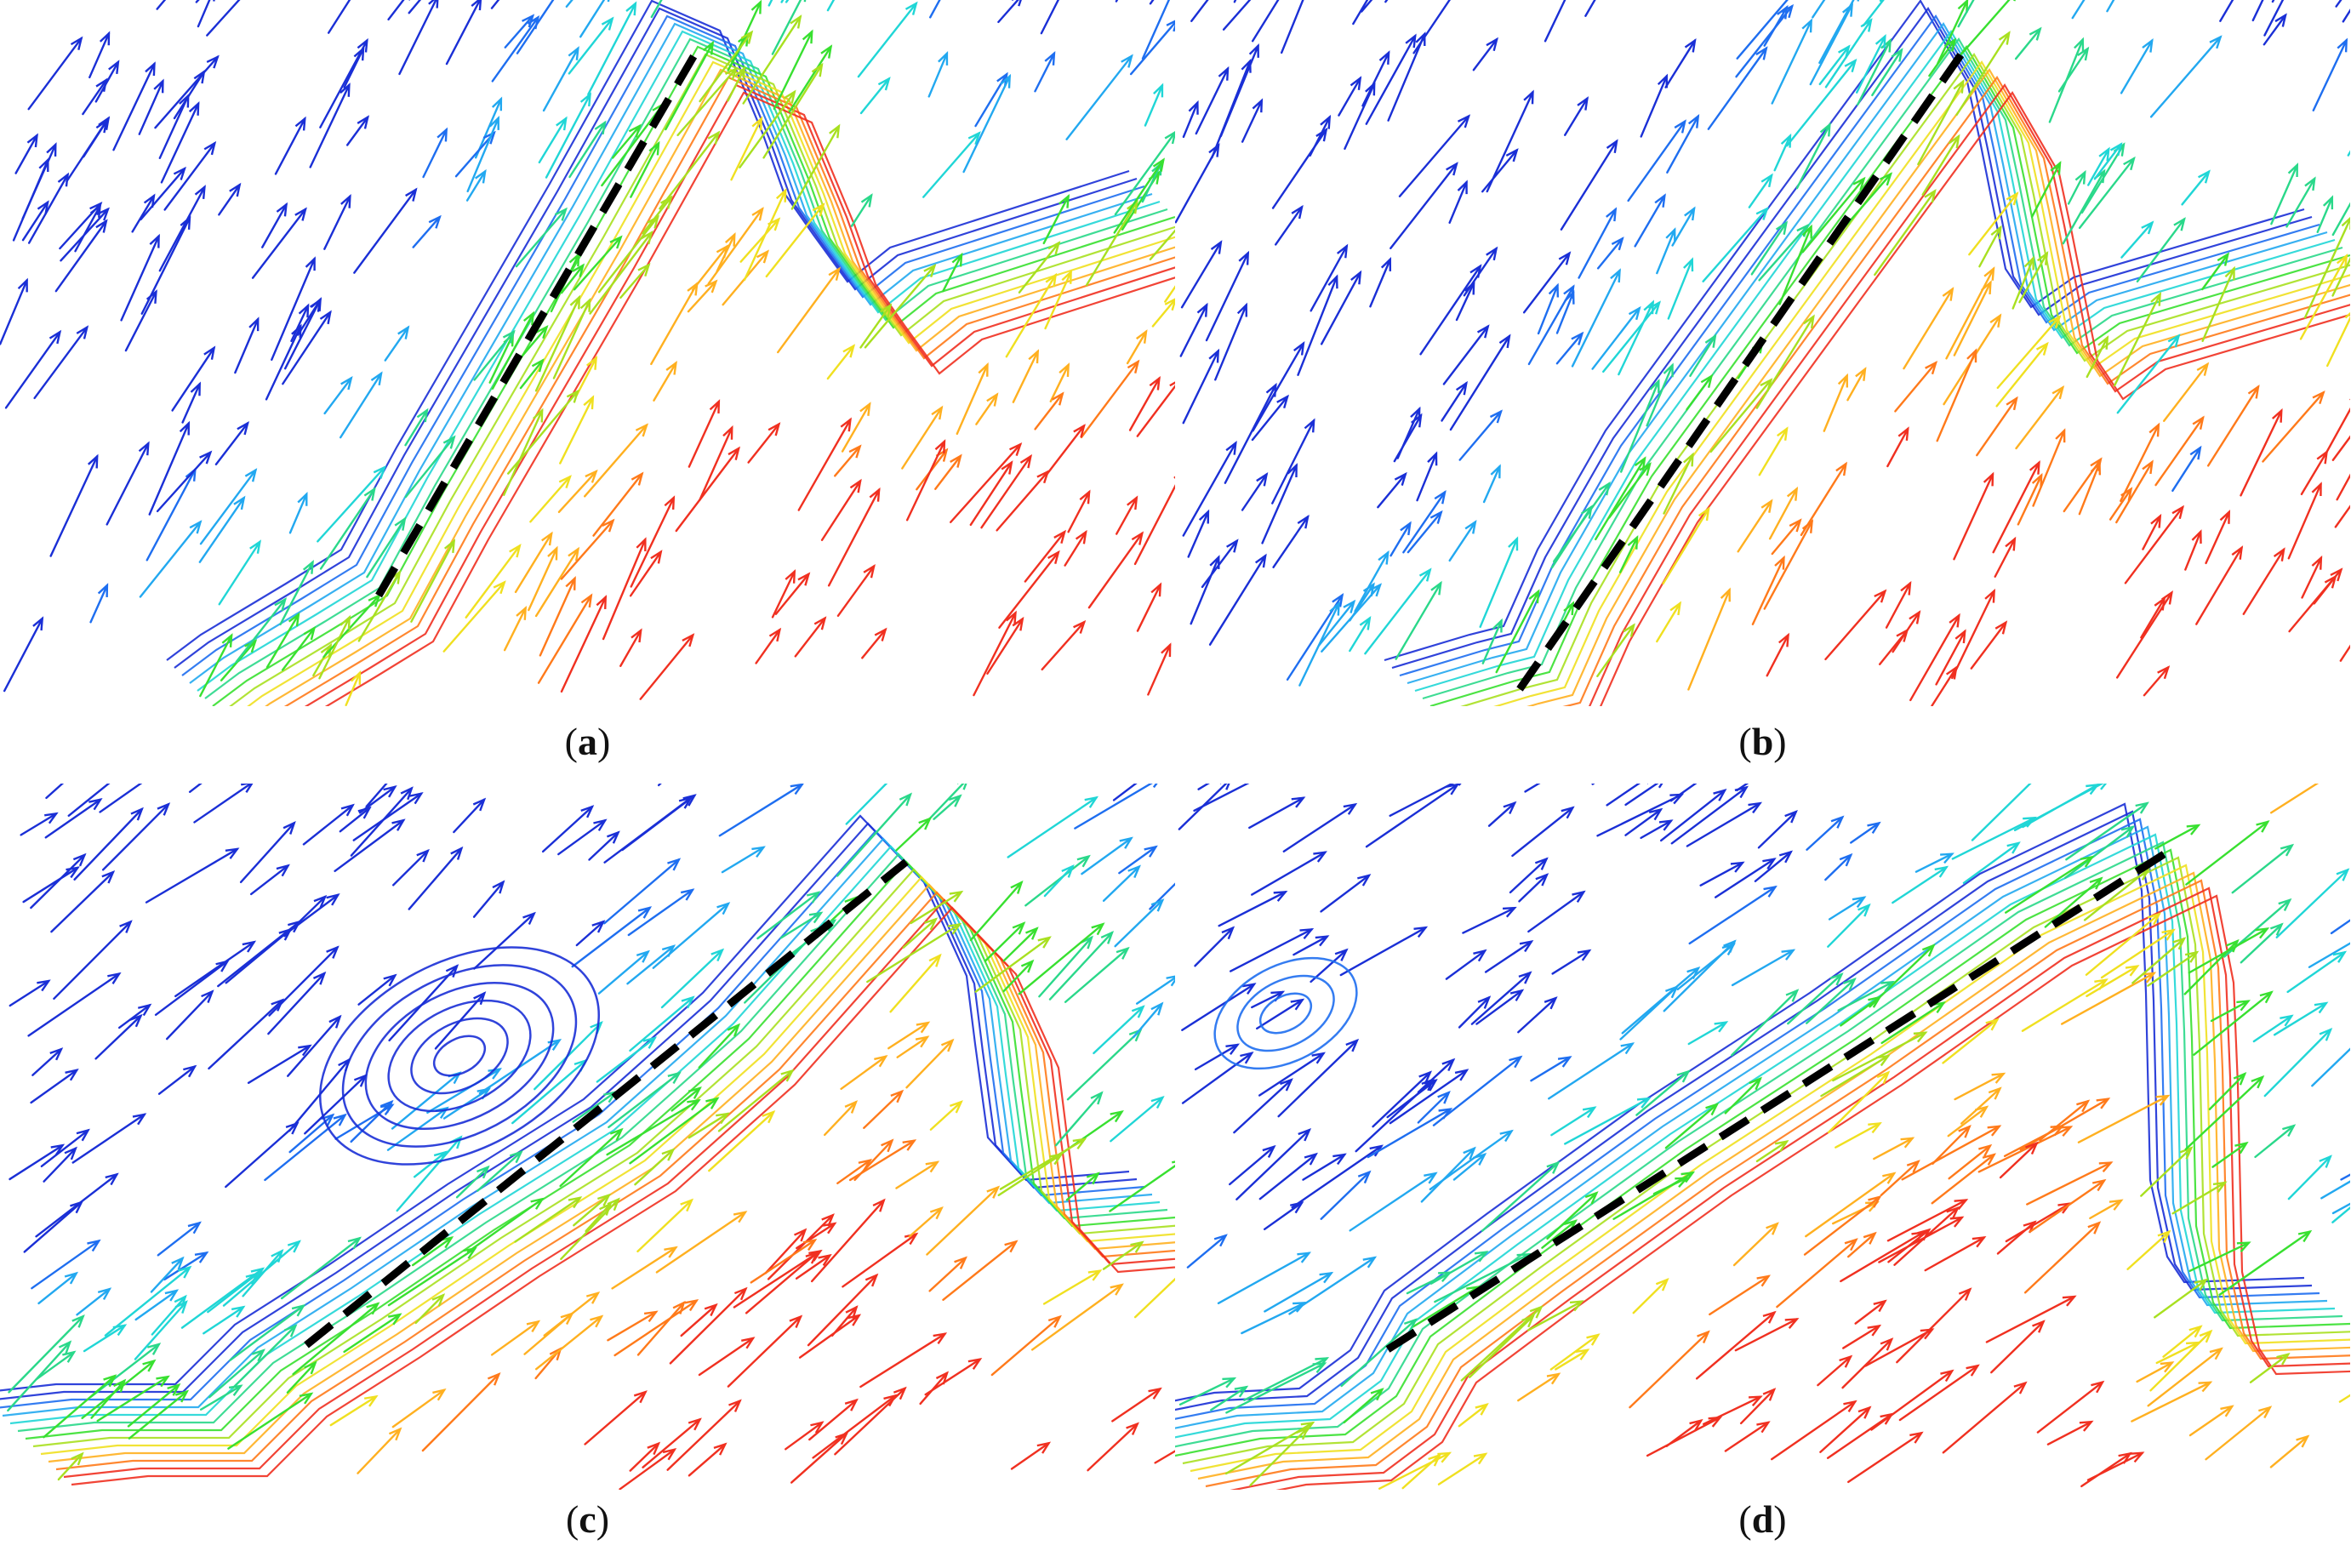 The width and height of the screenshot is (2351, 1568). I want to click on caption-label-b: b, so click(1763, 741).